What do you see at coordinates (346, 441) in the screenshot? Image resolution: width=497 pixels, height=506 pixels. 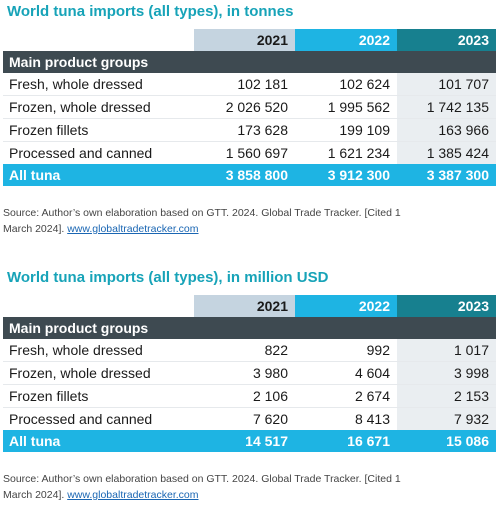 I see `total-2022: 16 671` at bounding box center [346, 441].